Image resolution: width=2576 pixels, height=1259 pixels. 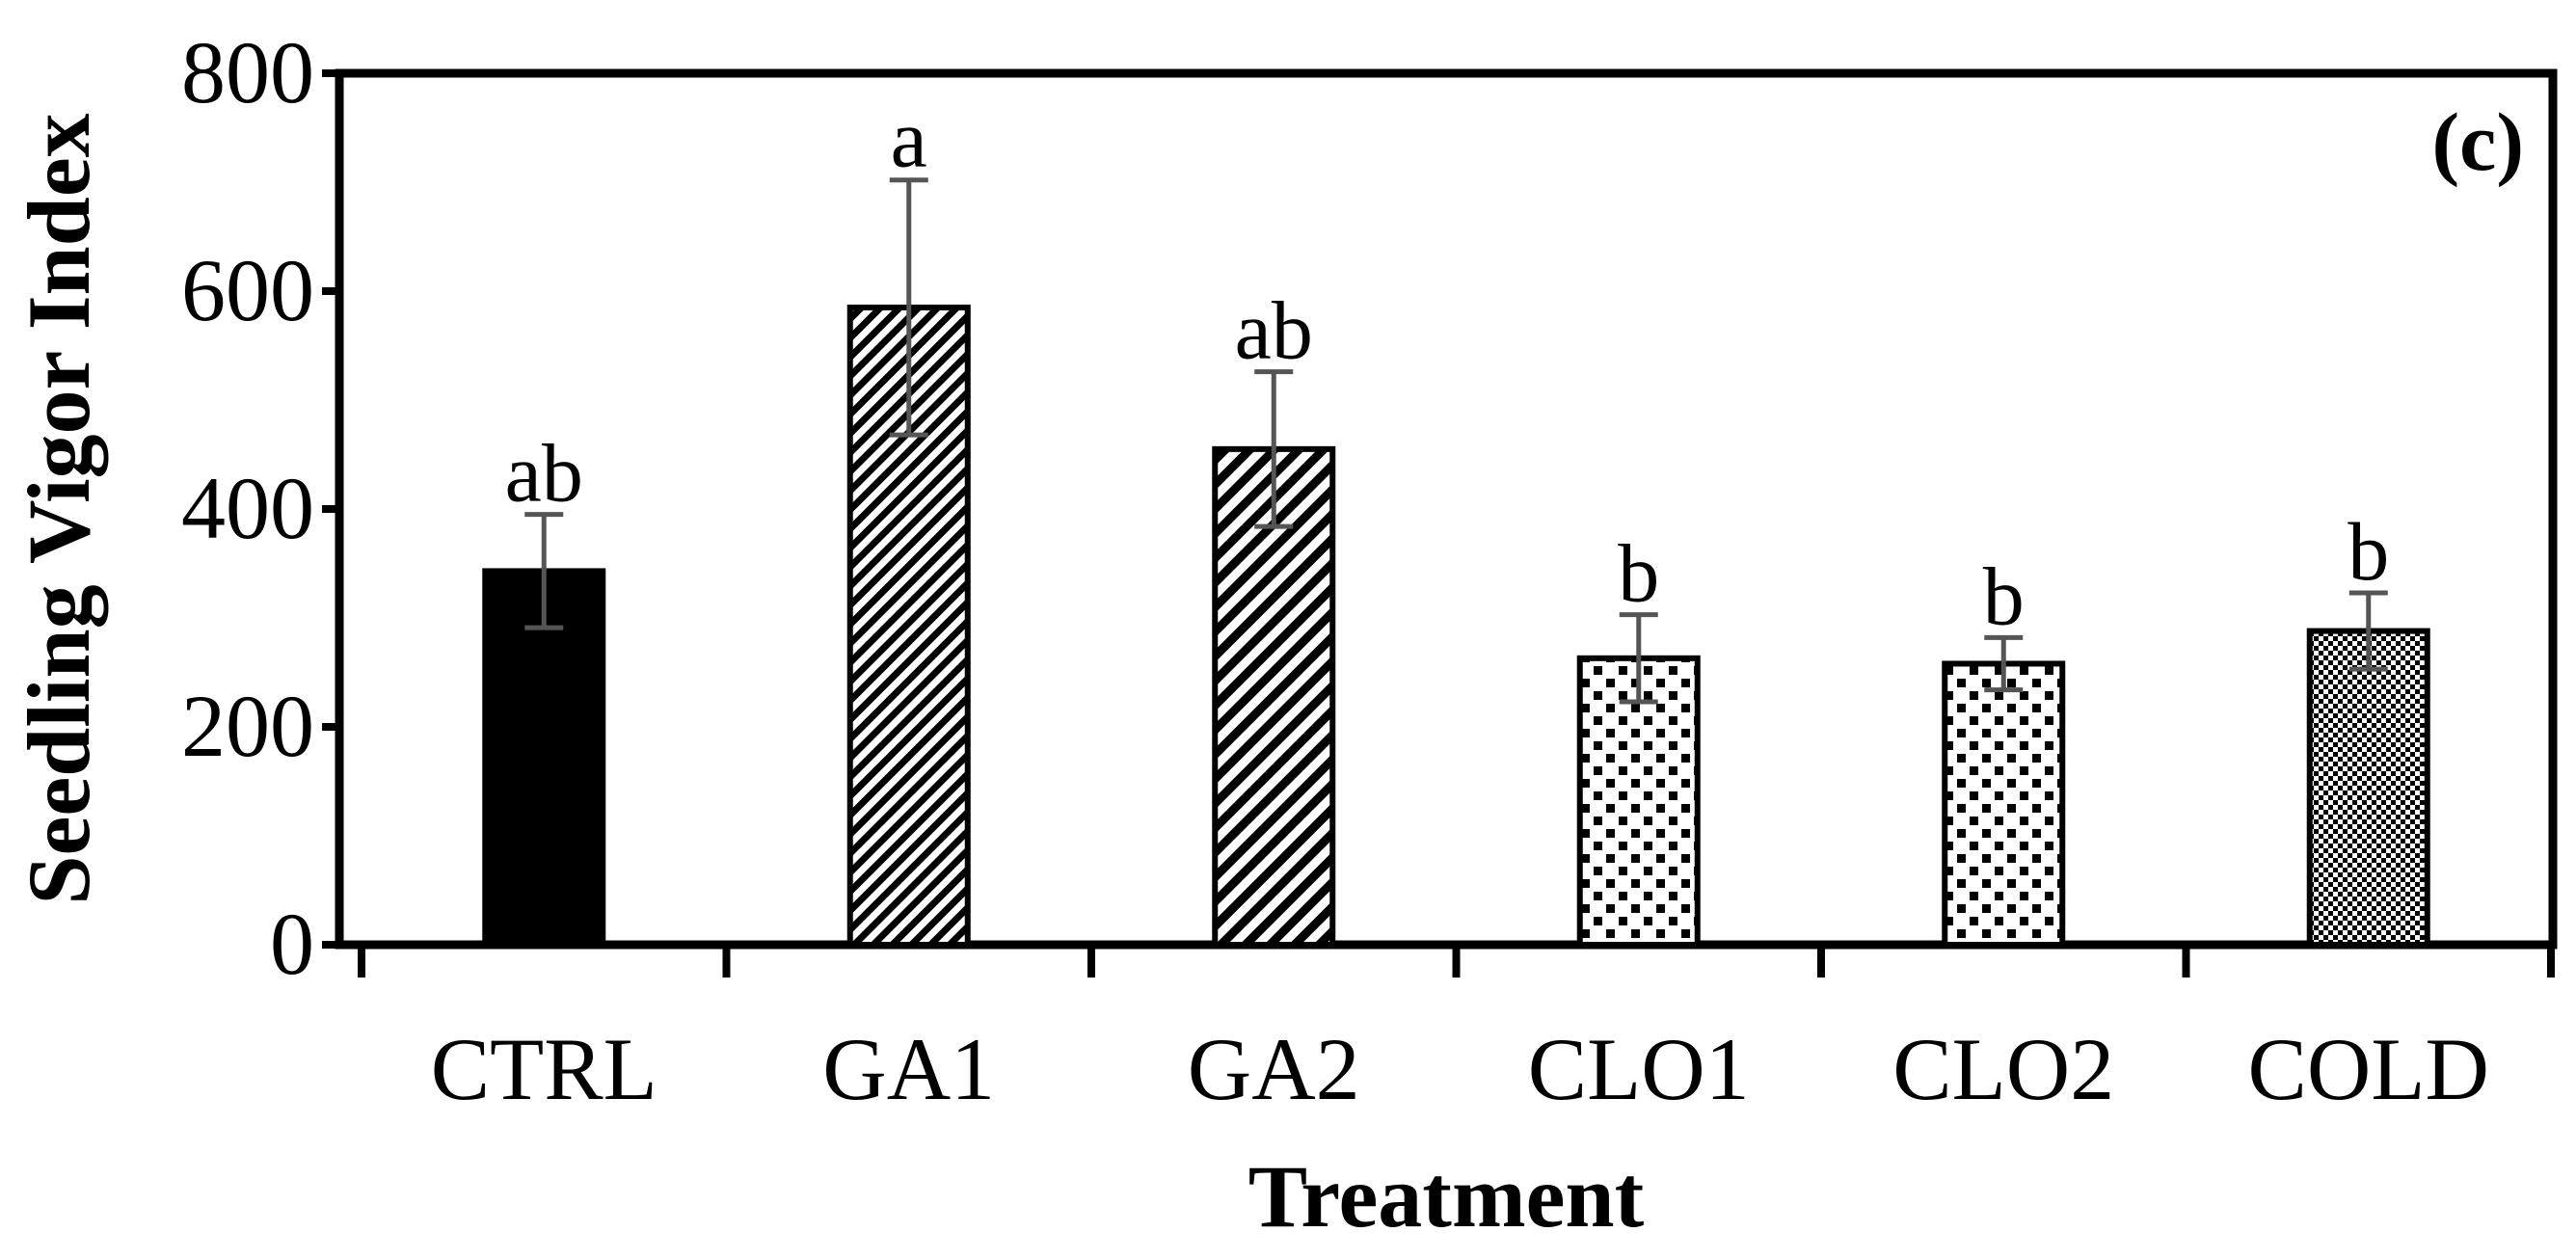 What do you see at coordinates (248, 72) in the screenshot?
I see `y-tick-label: 800` at bounding box center [248, 72].